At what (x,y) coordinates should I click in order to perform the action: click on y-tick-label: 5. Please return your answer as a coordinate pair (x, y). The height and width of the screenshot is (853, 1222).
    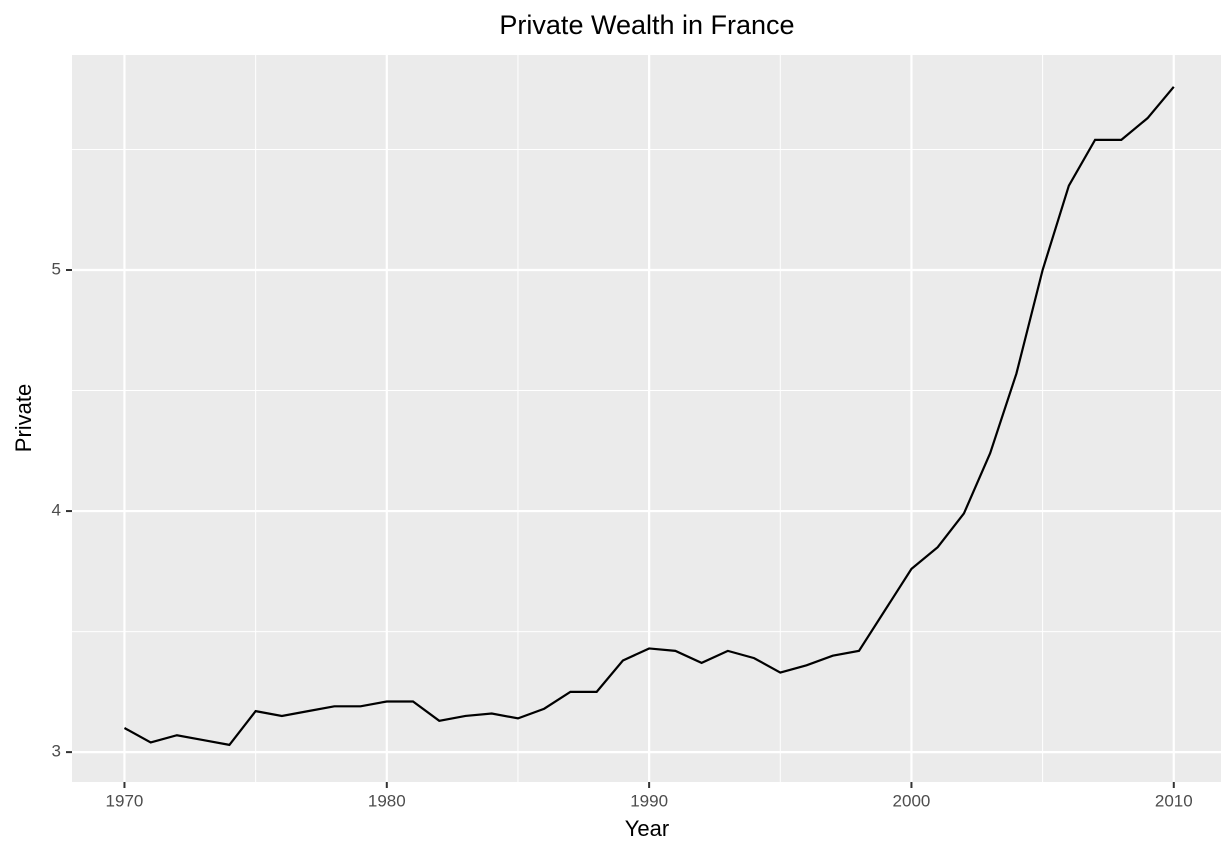
    Looking at the image, I should click on (56, 268).